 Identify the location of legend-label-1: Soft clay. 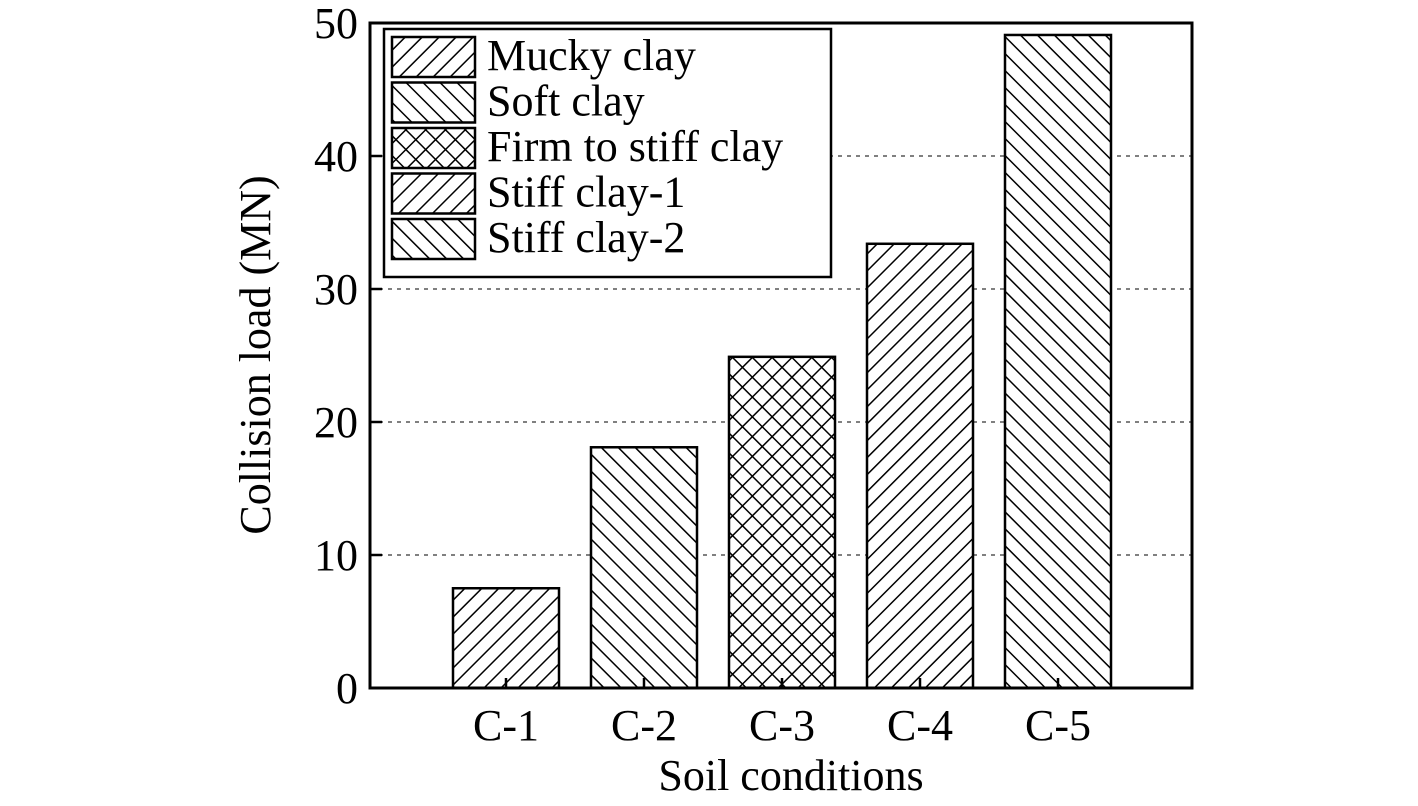
(566, 101).